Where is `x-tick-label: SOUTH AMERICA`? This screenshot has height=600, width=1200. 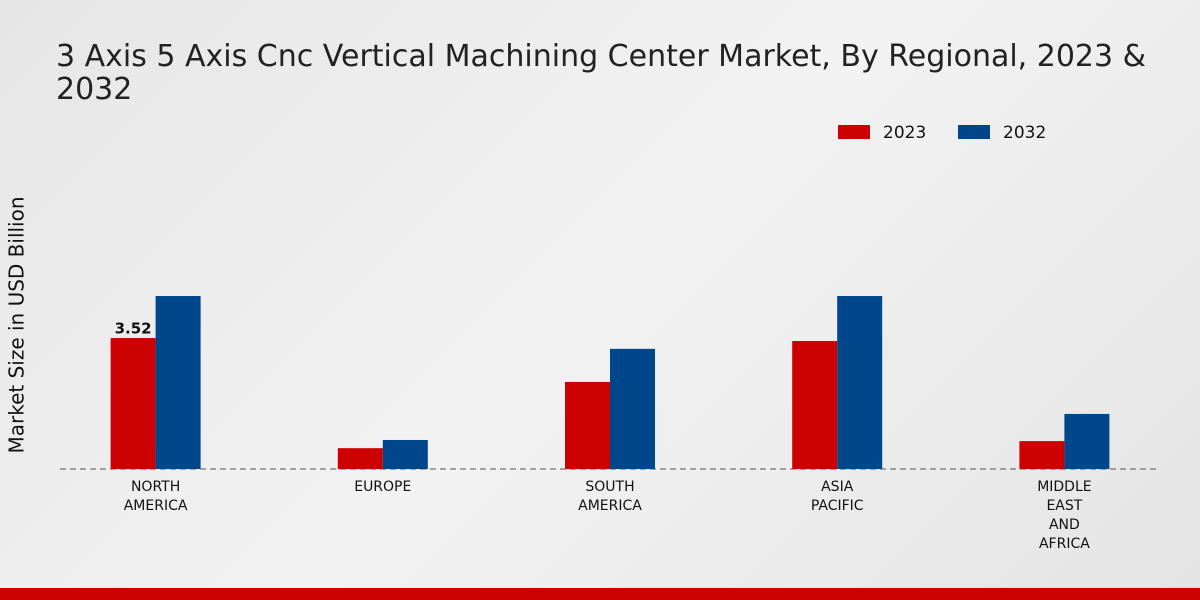
x-tick-label: SOUTH AMERICA is located at coordinates (610, 496).